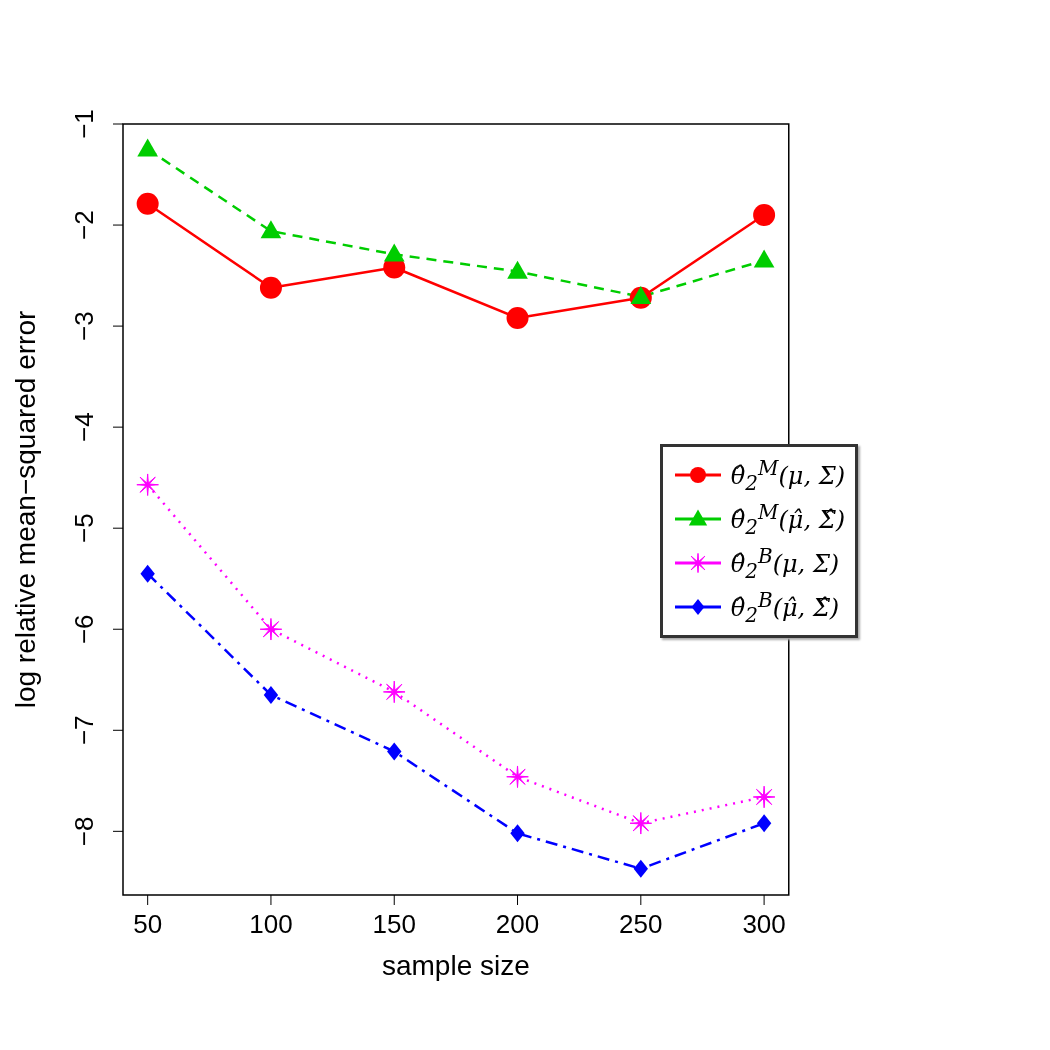 The image size is (1050, 1050). What do you see at coordinates (84, 225) in the screenshot?
I see `y-tick-label: −2` at bounding box center [84, 225].